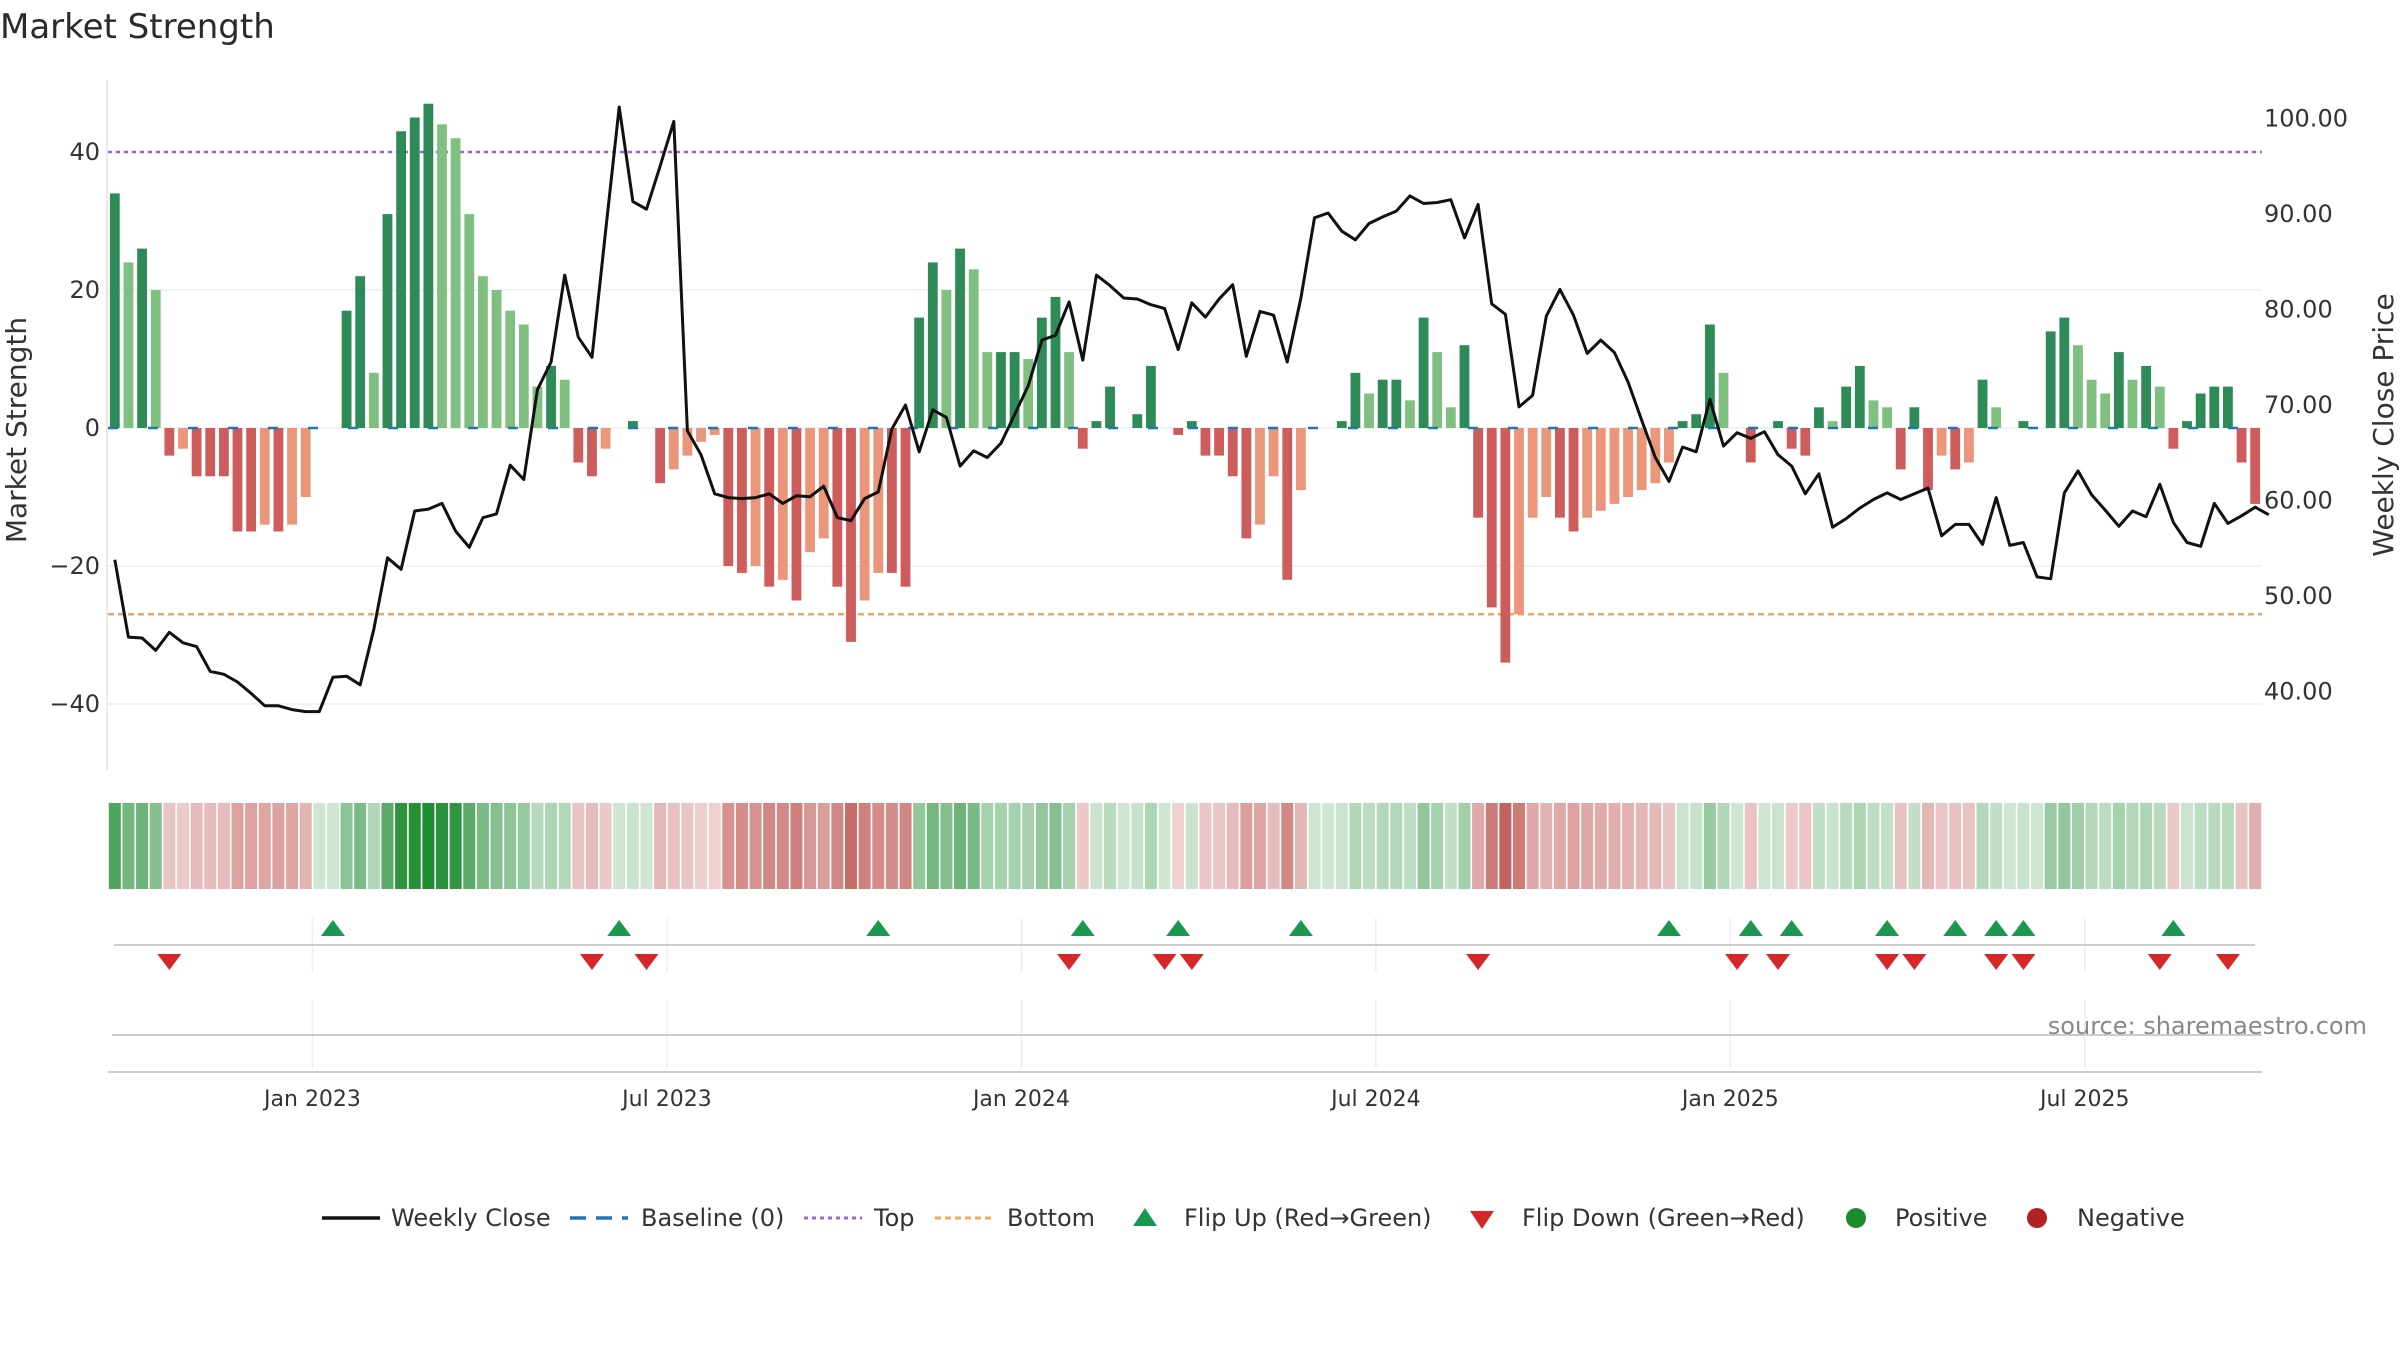  Describe the element at coordinates (2298, 501) in the screenshot. I see `y-tick-right-label: 60.00` at that location.